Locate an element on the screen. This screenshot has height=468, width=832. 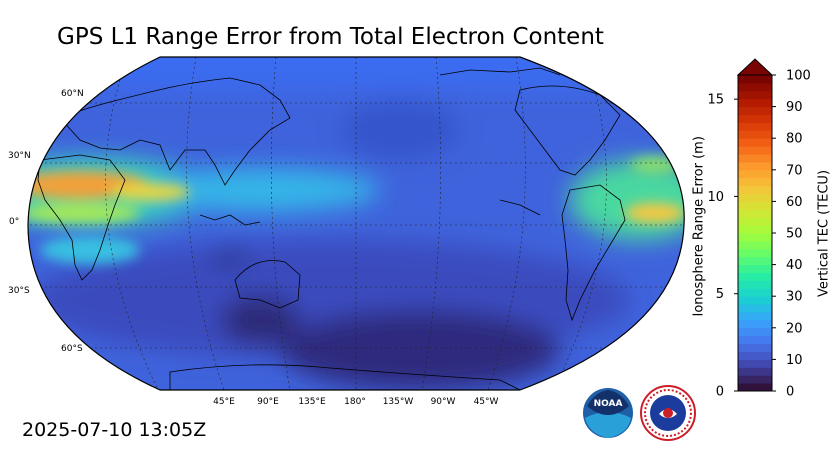
lon-label-180: 180° is located at coordinates (355, 402).